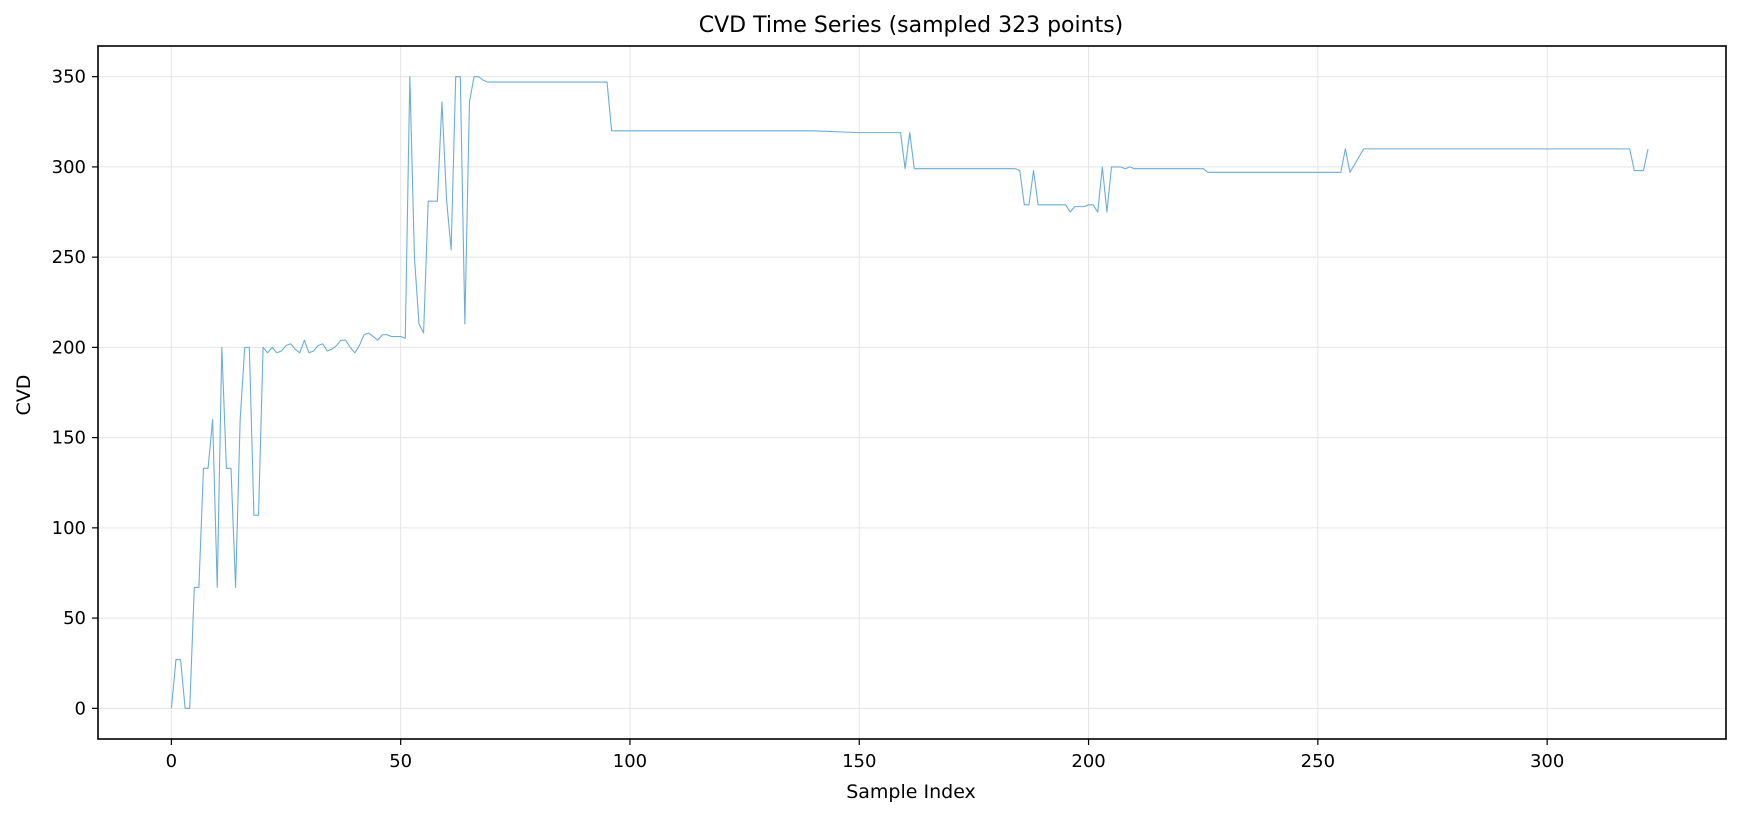 The image size is (1740, 817). What do you see at coordinates (911, 25) in the screenshot?
I see `chart-title: CVD Time Series (sampled 323 points)` at bounding box center [911, 25].